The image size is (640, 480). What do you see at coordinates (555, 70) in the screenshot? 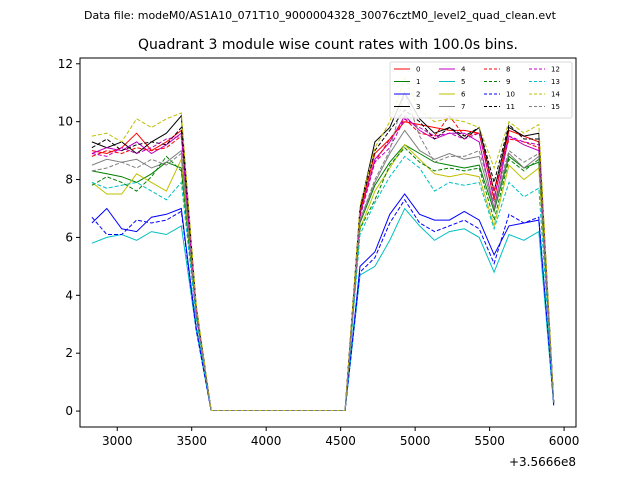
I see `legend-label-12: 12` at bounding box center [555, 70].